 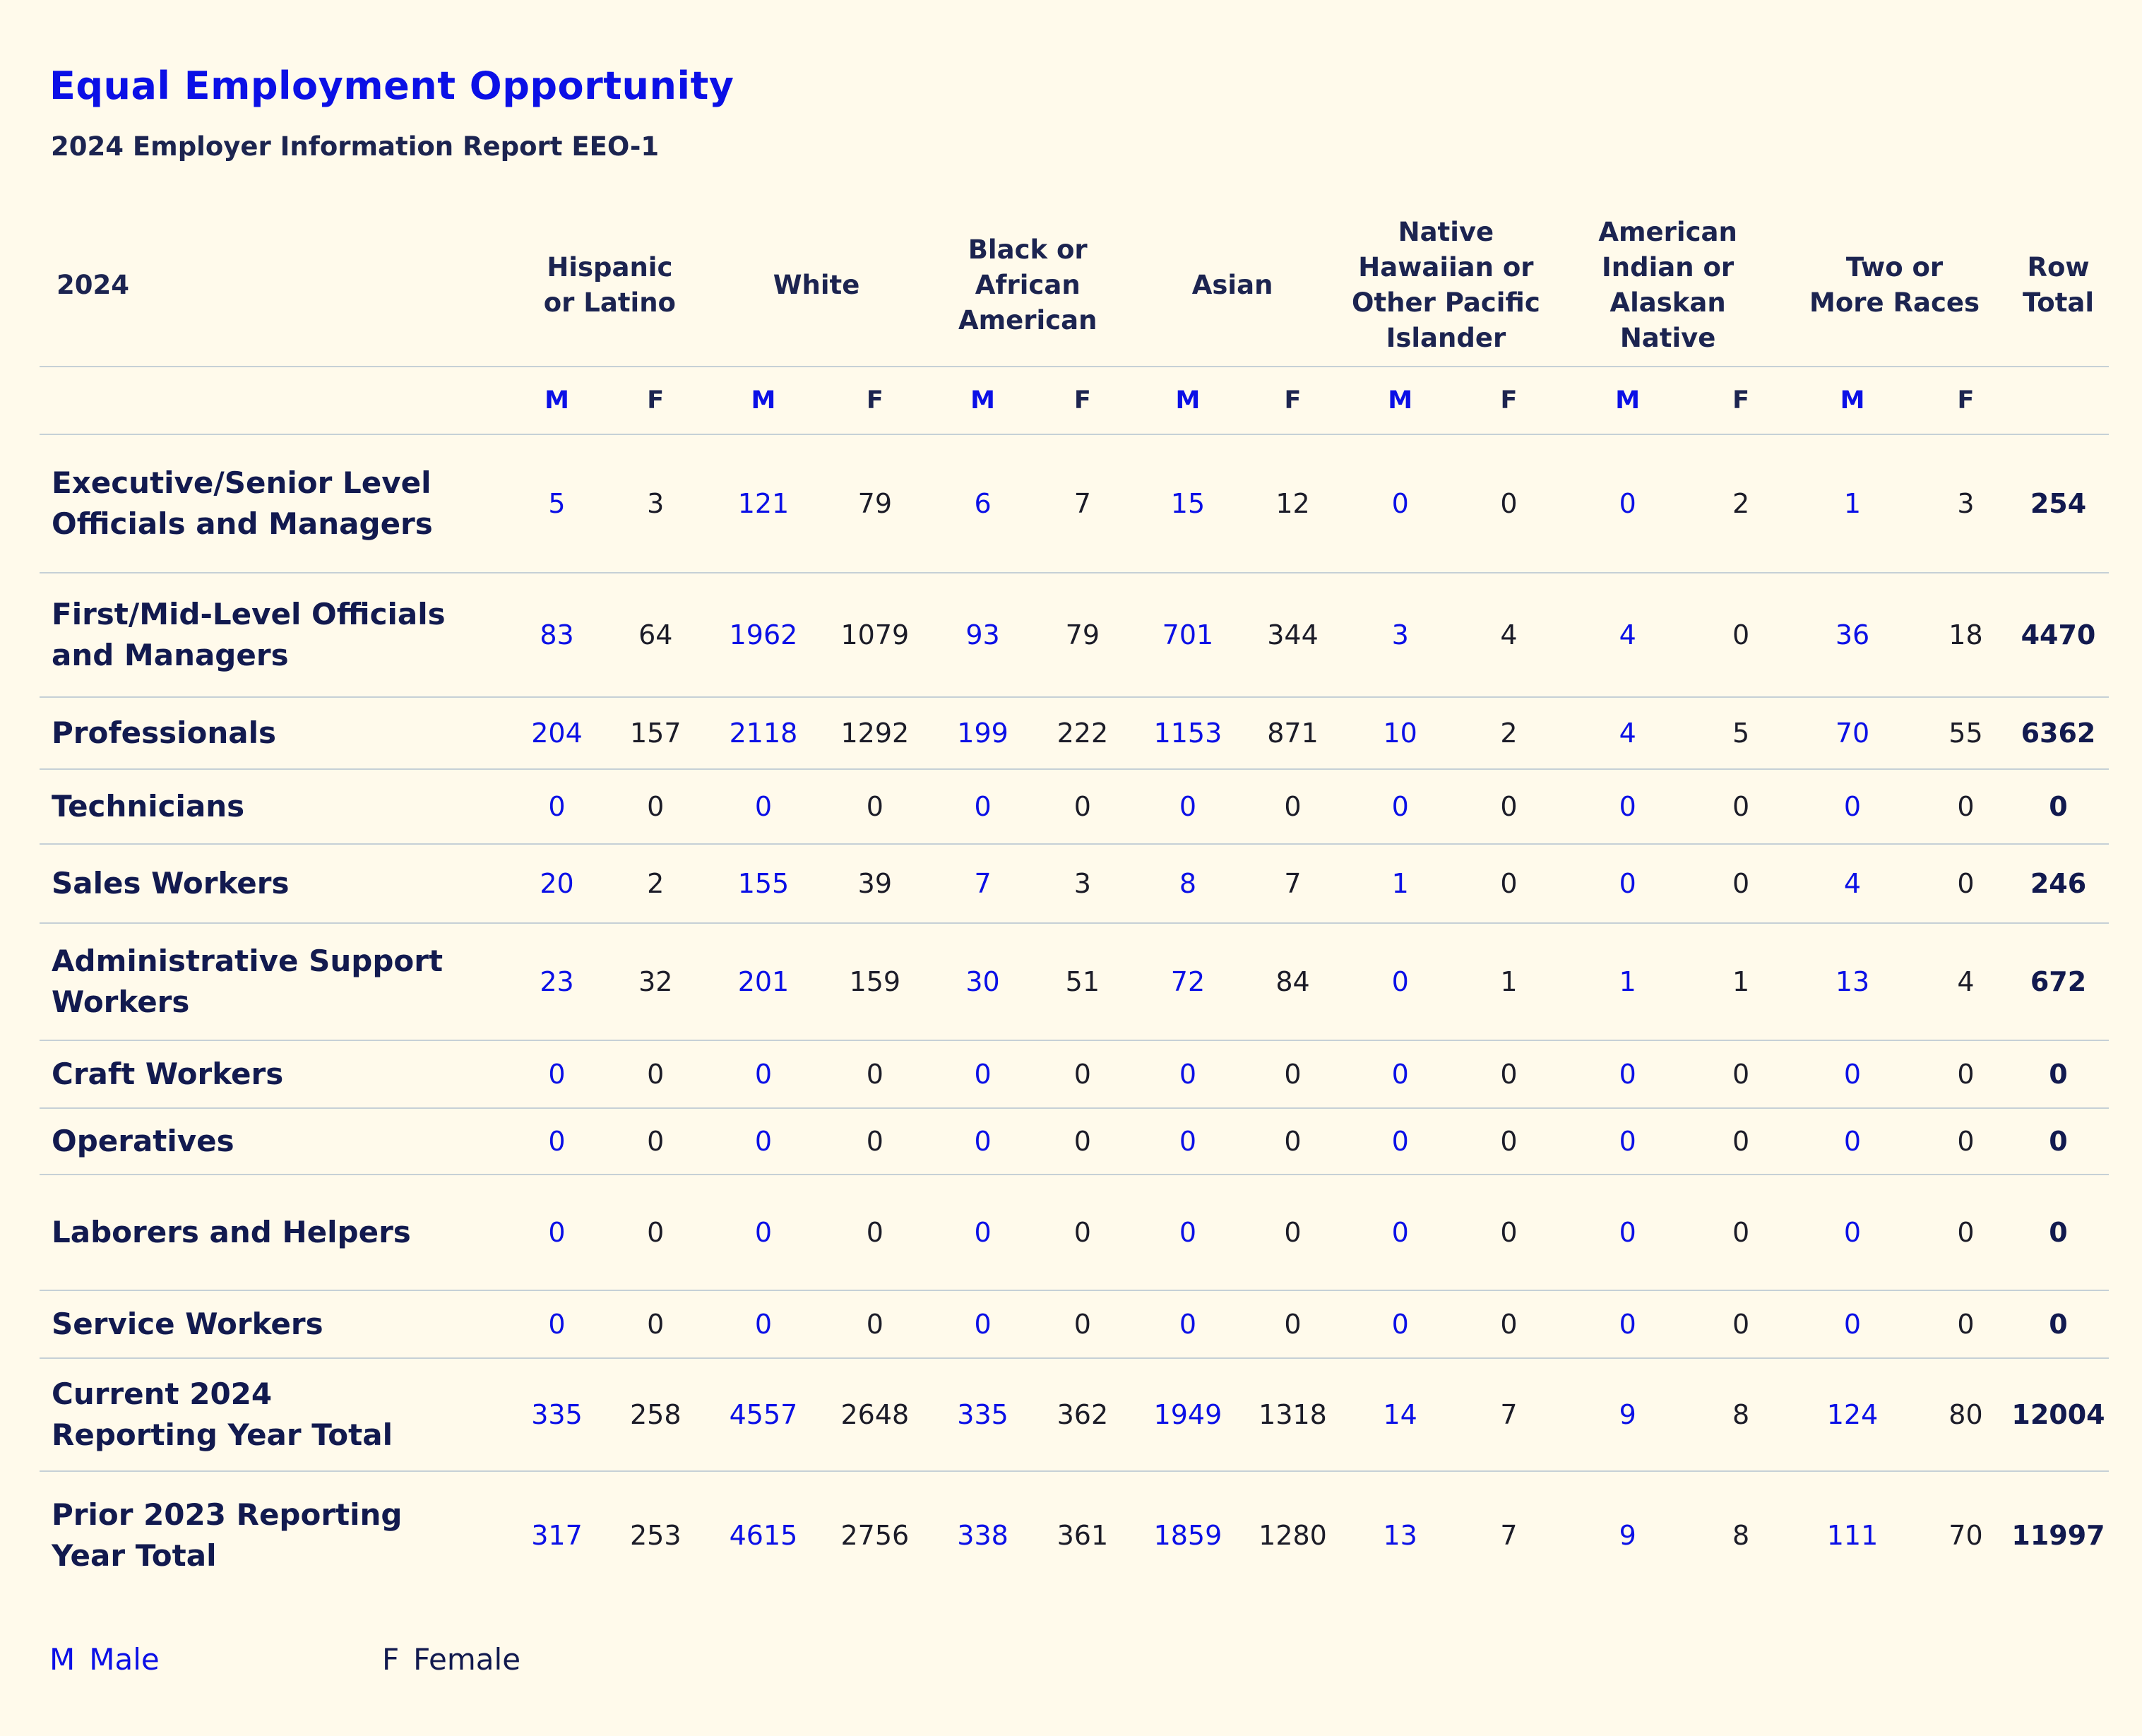 I want to click on sex-header-blank, so click(x=2058, y=401).